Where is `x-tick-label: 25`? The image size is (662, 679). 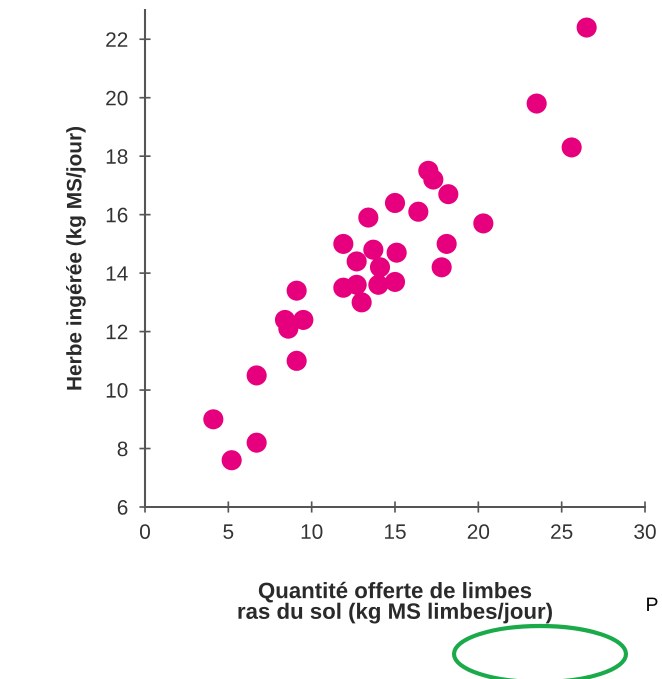
x-tick-label: 25 is located at coordinates (561, 531).